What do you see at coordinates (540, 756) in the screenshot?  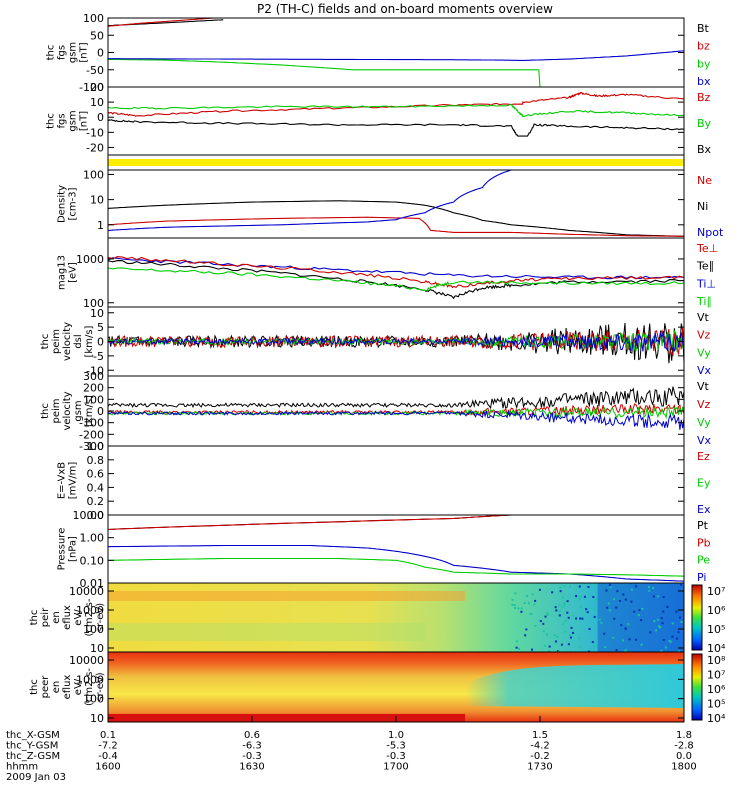 I see `x-row-value: -0.2` at bounding box center [540, 756].